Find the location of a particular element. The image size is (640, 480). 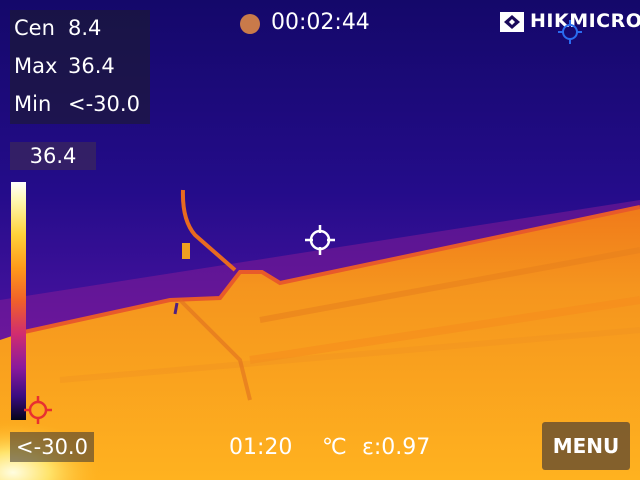

clock-time: 01:20 is located at coordinates (261, 447).